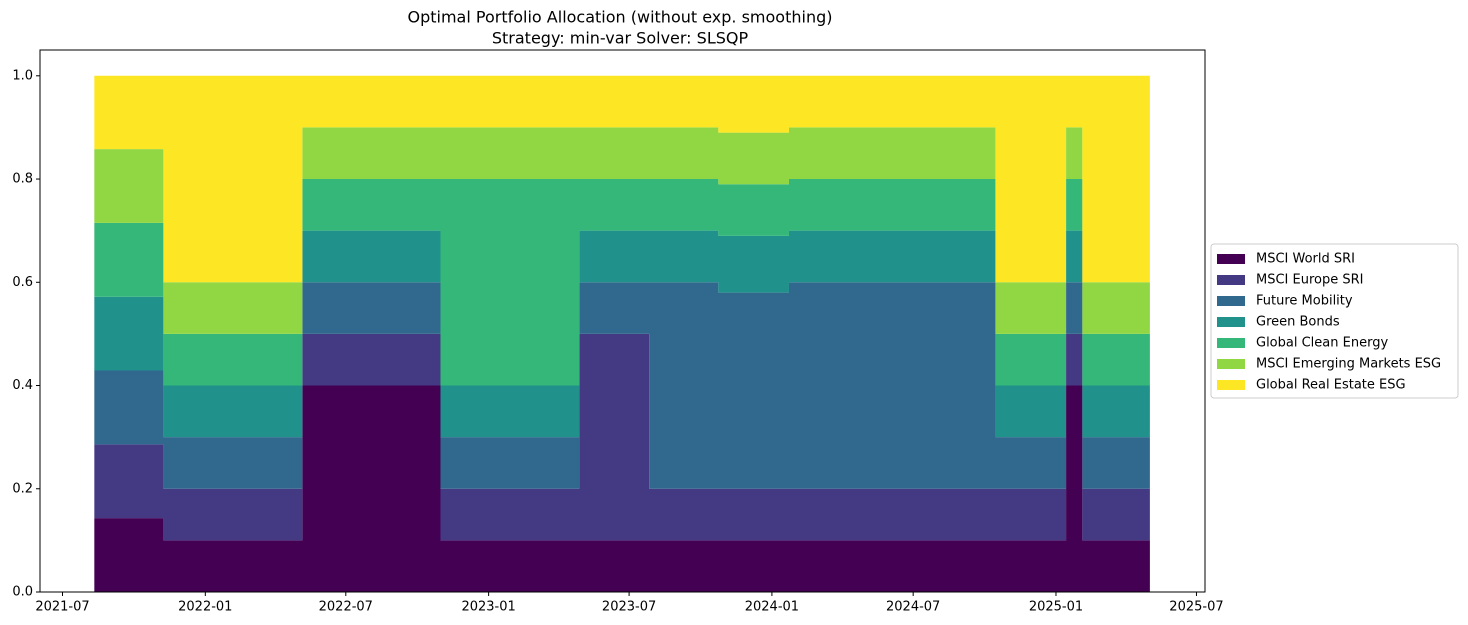 Image resolution: width=1468 pixels, height=625 pixels. I want to click on legend-label: Green Bonds, so click(1298, 322).